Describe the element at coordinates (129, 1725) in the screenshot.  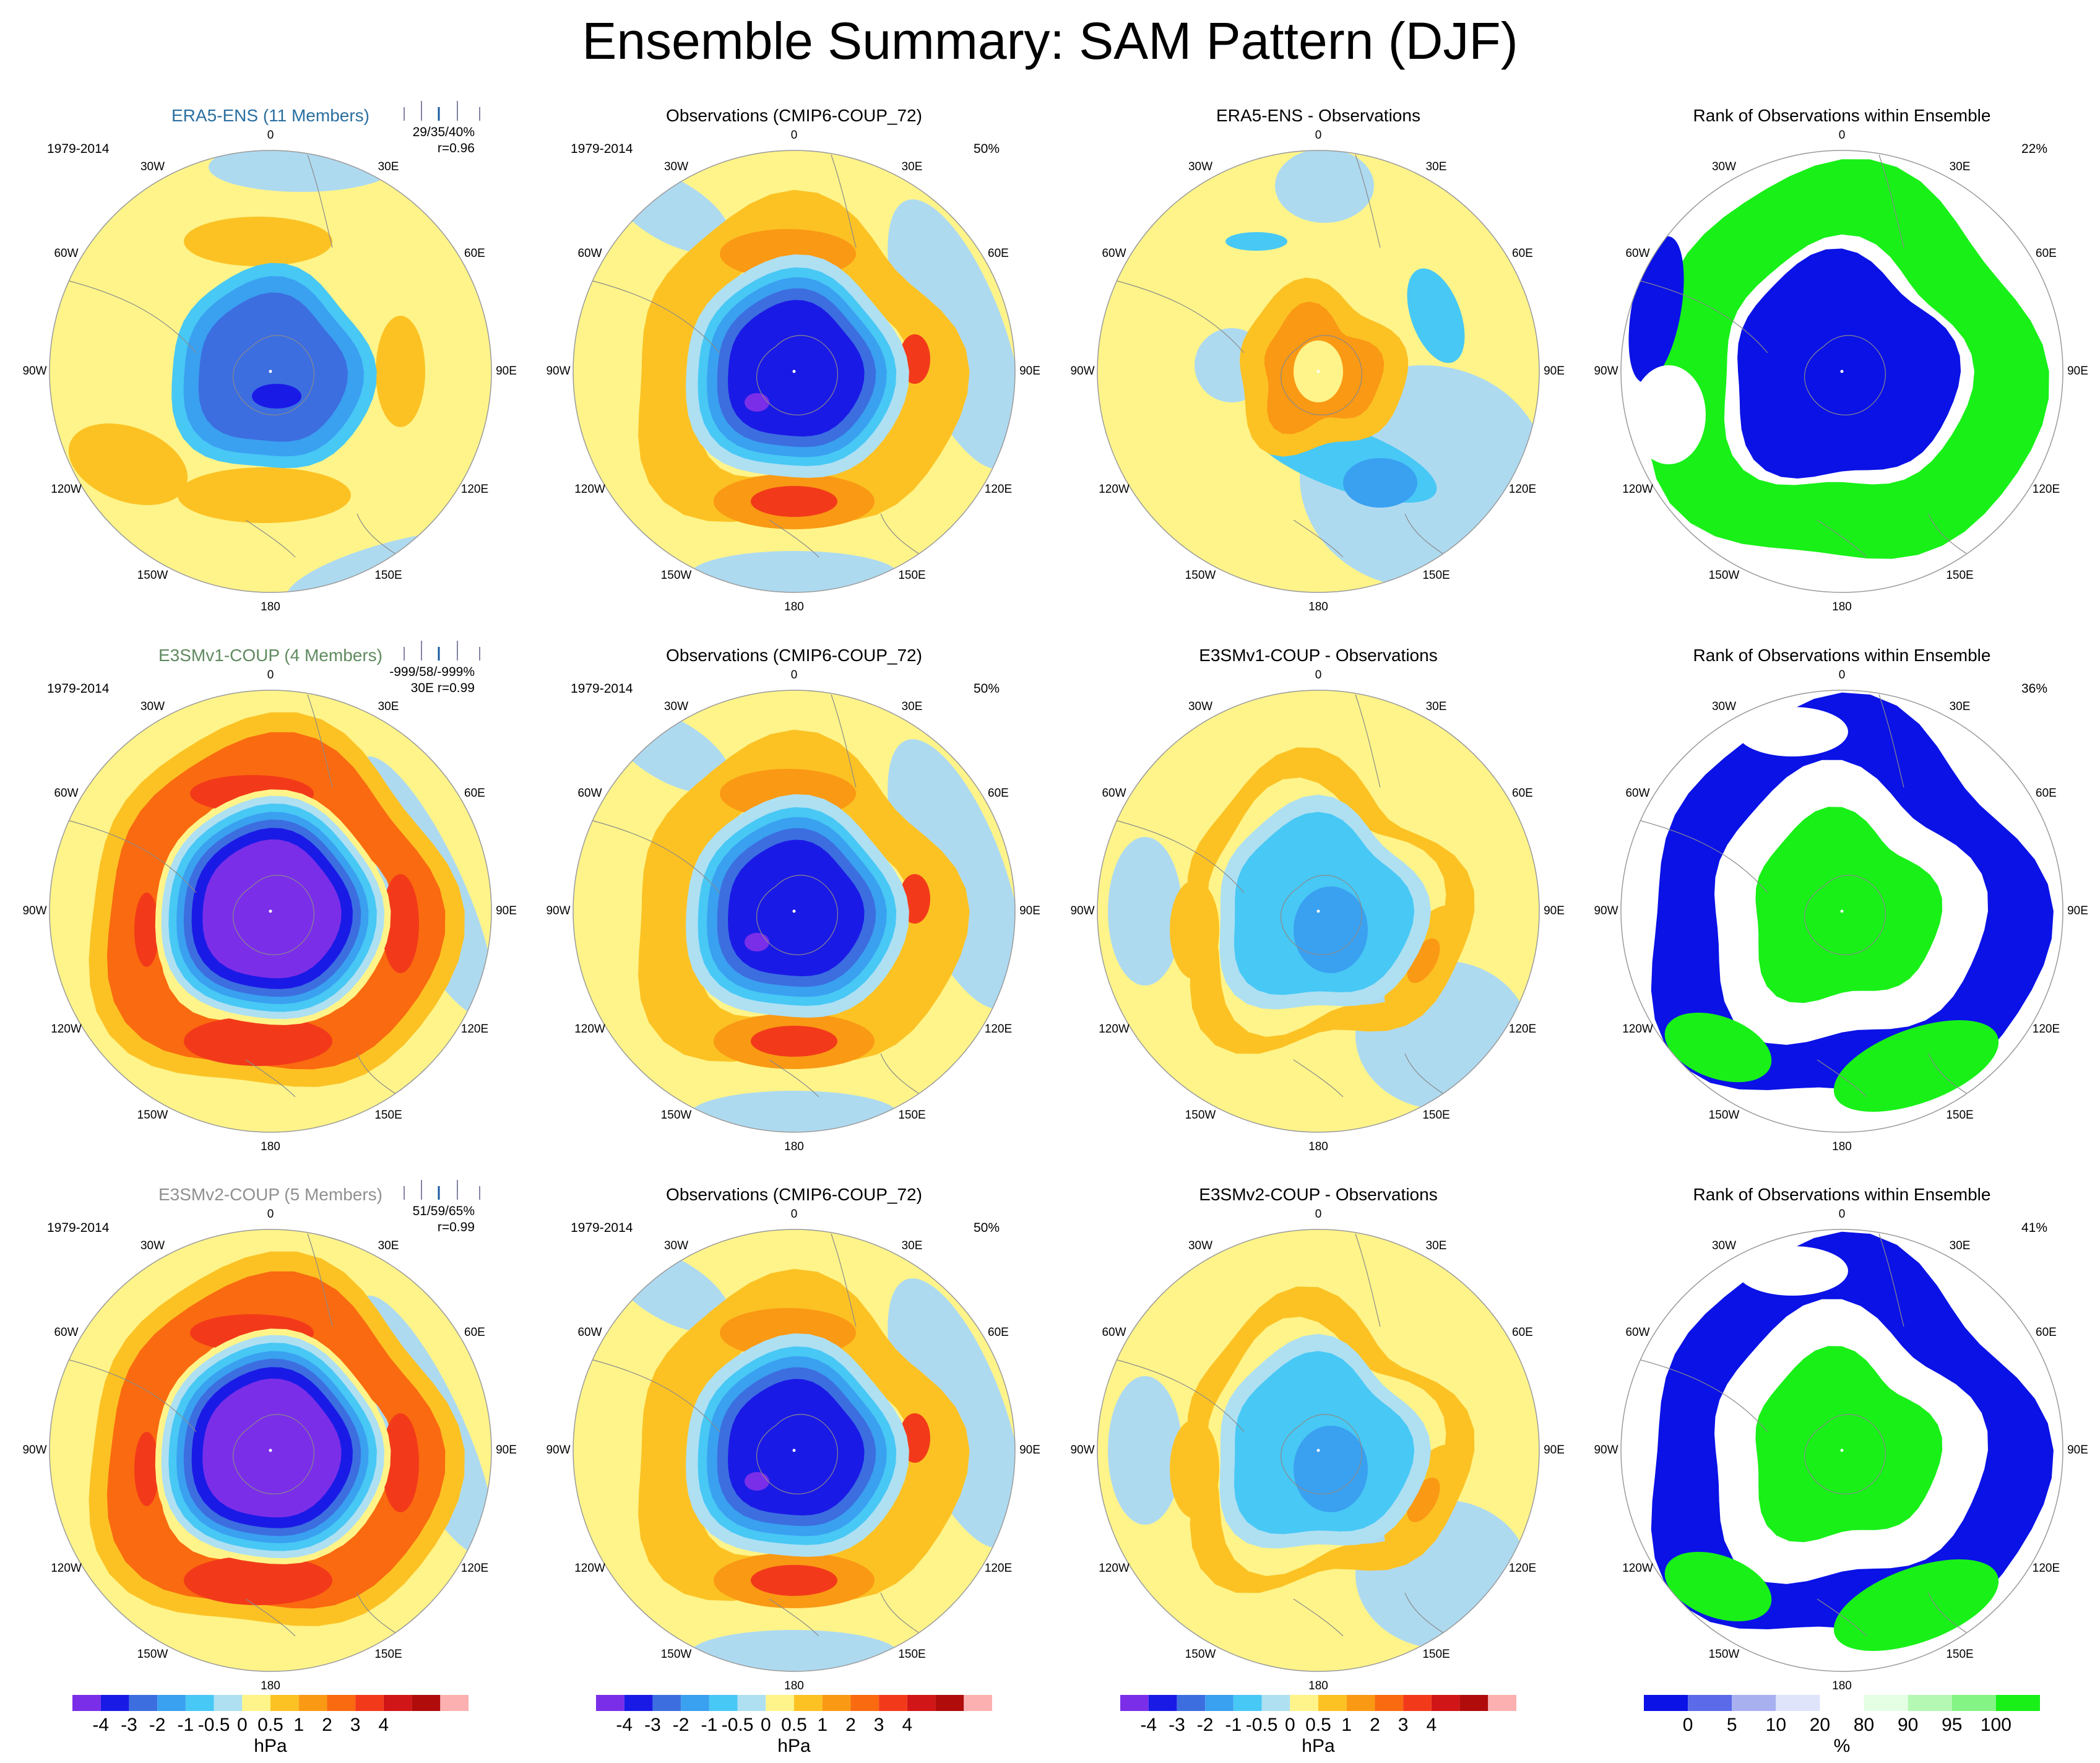
I see `colorbar-tick: -3` at that location.